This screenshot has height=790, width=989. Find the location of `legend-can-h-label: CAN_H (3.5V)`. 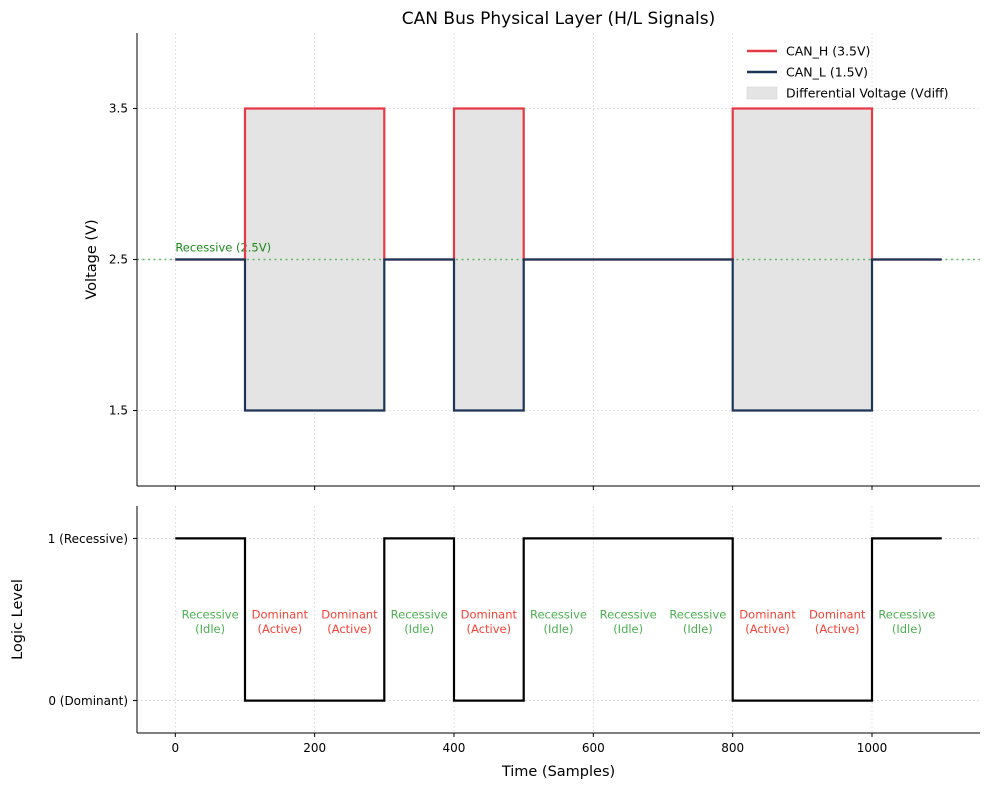

legend-can-h-label: CAN_H (3.5V) is located at coordinates (828, 51).